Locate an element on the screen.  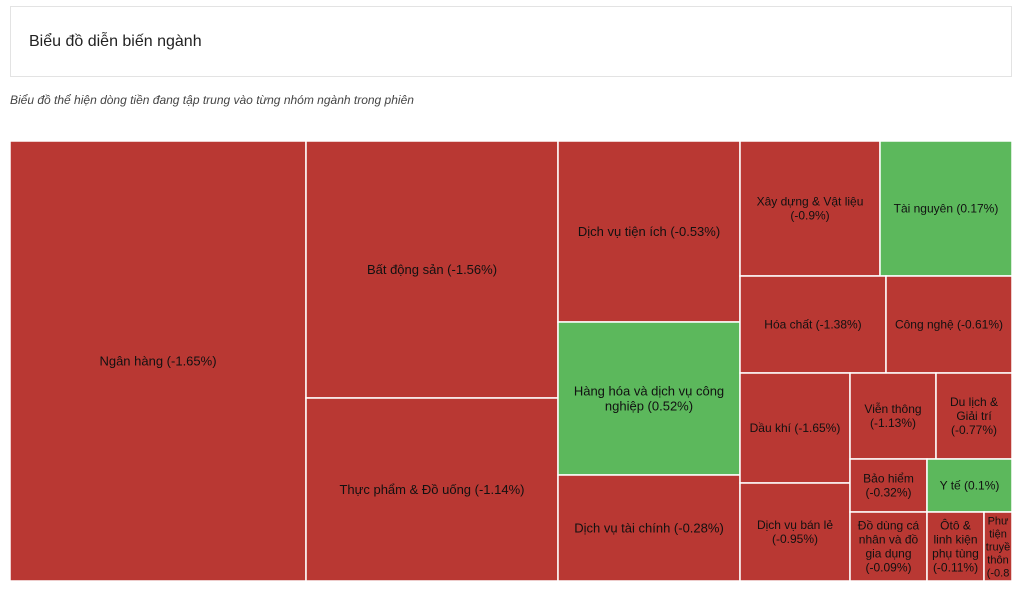
tile-label: Bảo hiểm (-0.32%) is located at coordinates (888, 486).